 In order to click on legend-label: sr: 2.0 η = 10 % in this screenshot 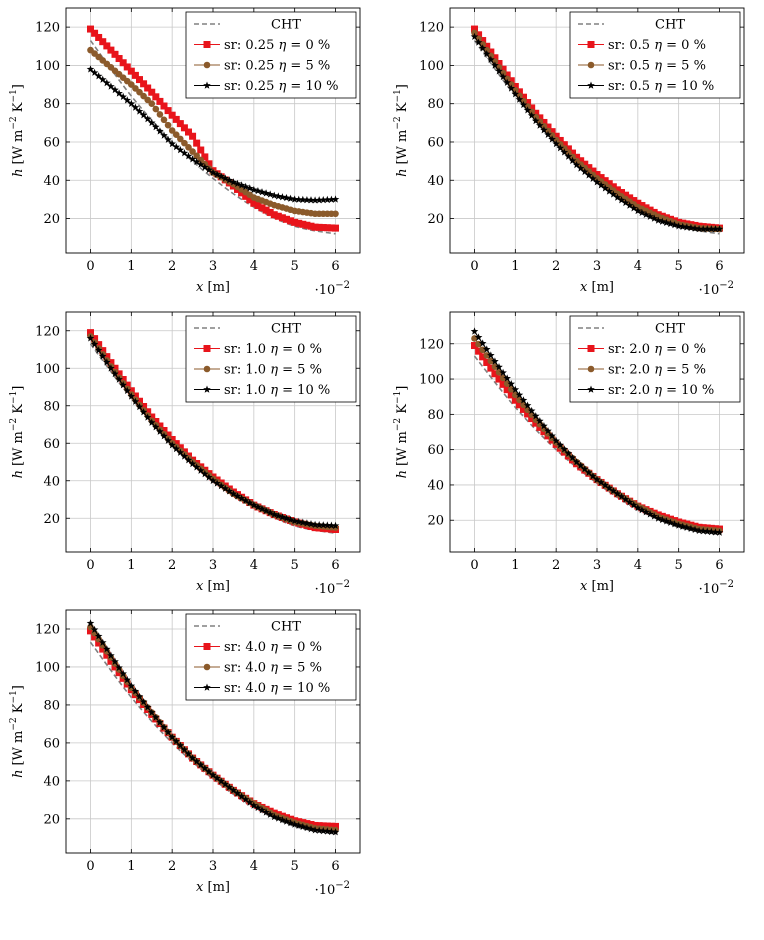, I will do `click(661, 390)`.